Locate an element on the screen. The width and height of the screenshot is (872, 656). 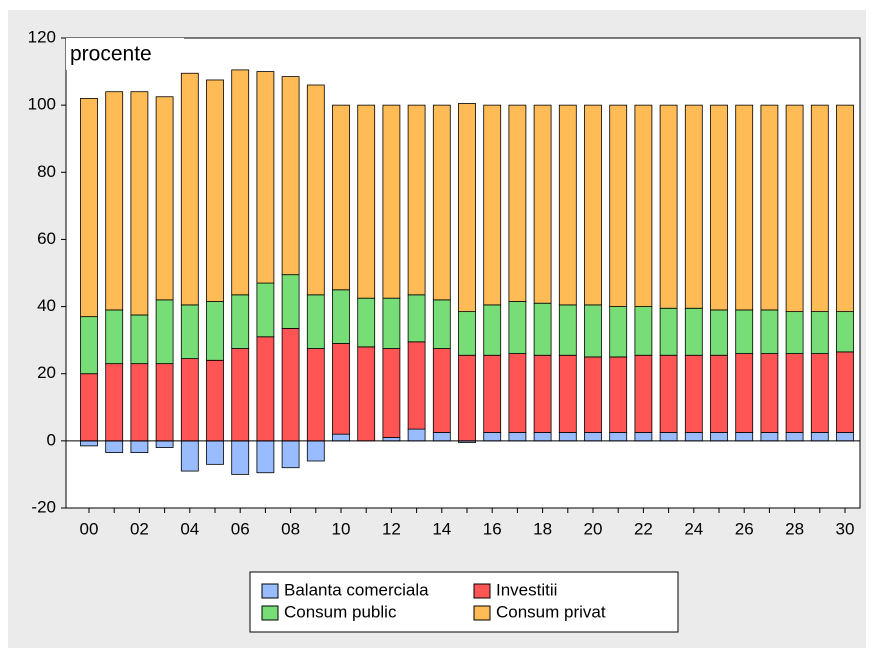
x-tick-label: 02 is located at coordinates (139, 528).